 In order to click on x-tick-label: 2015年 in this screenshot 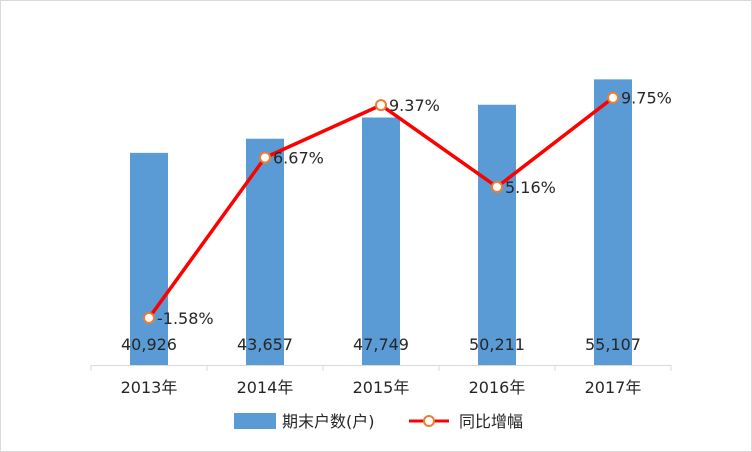, I will do `click(381, 387)`.